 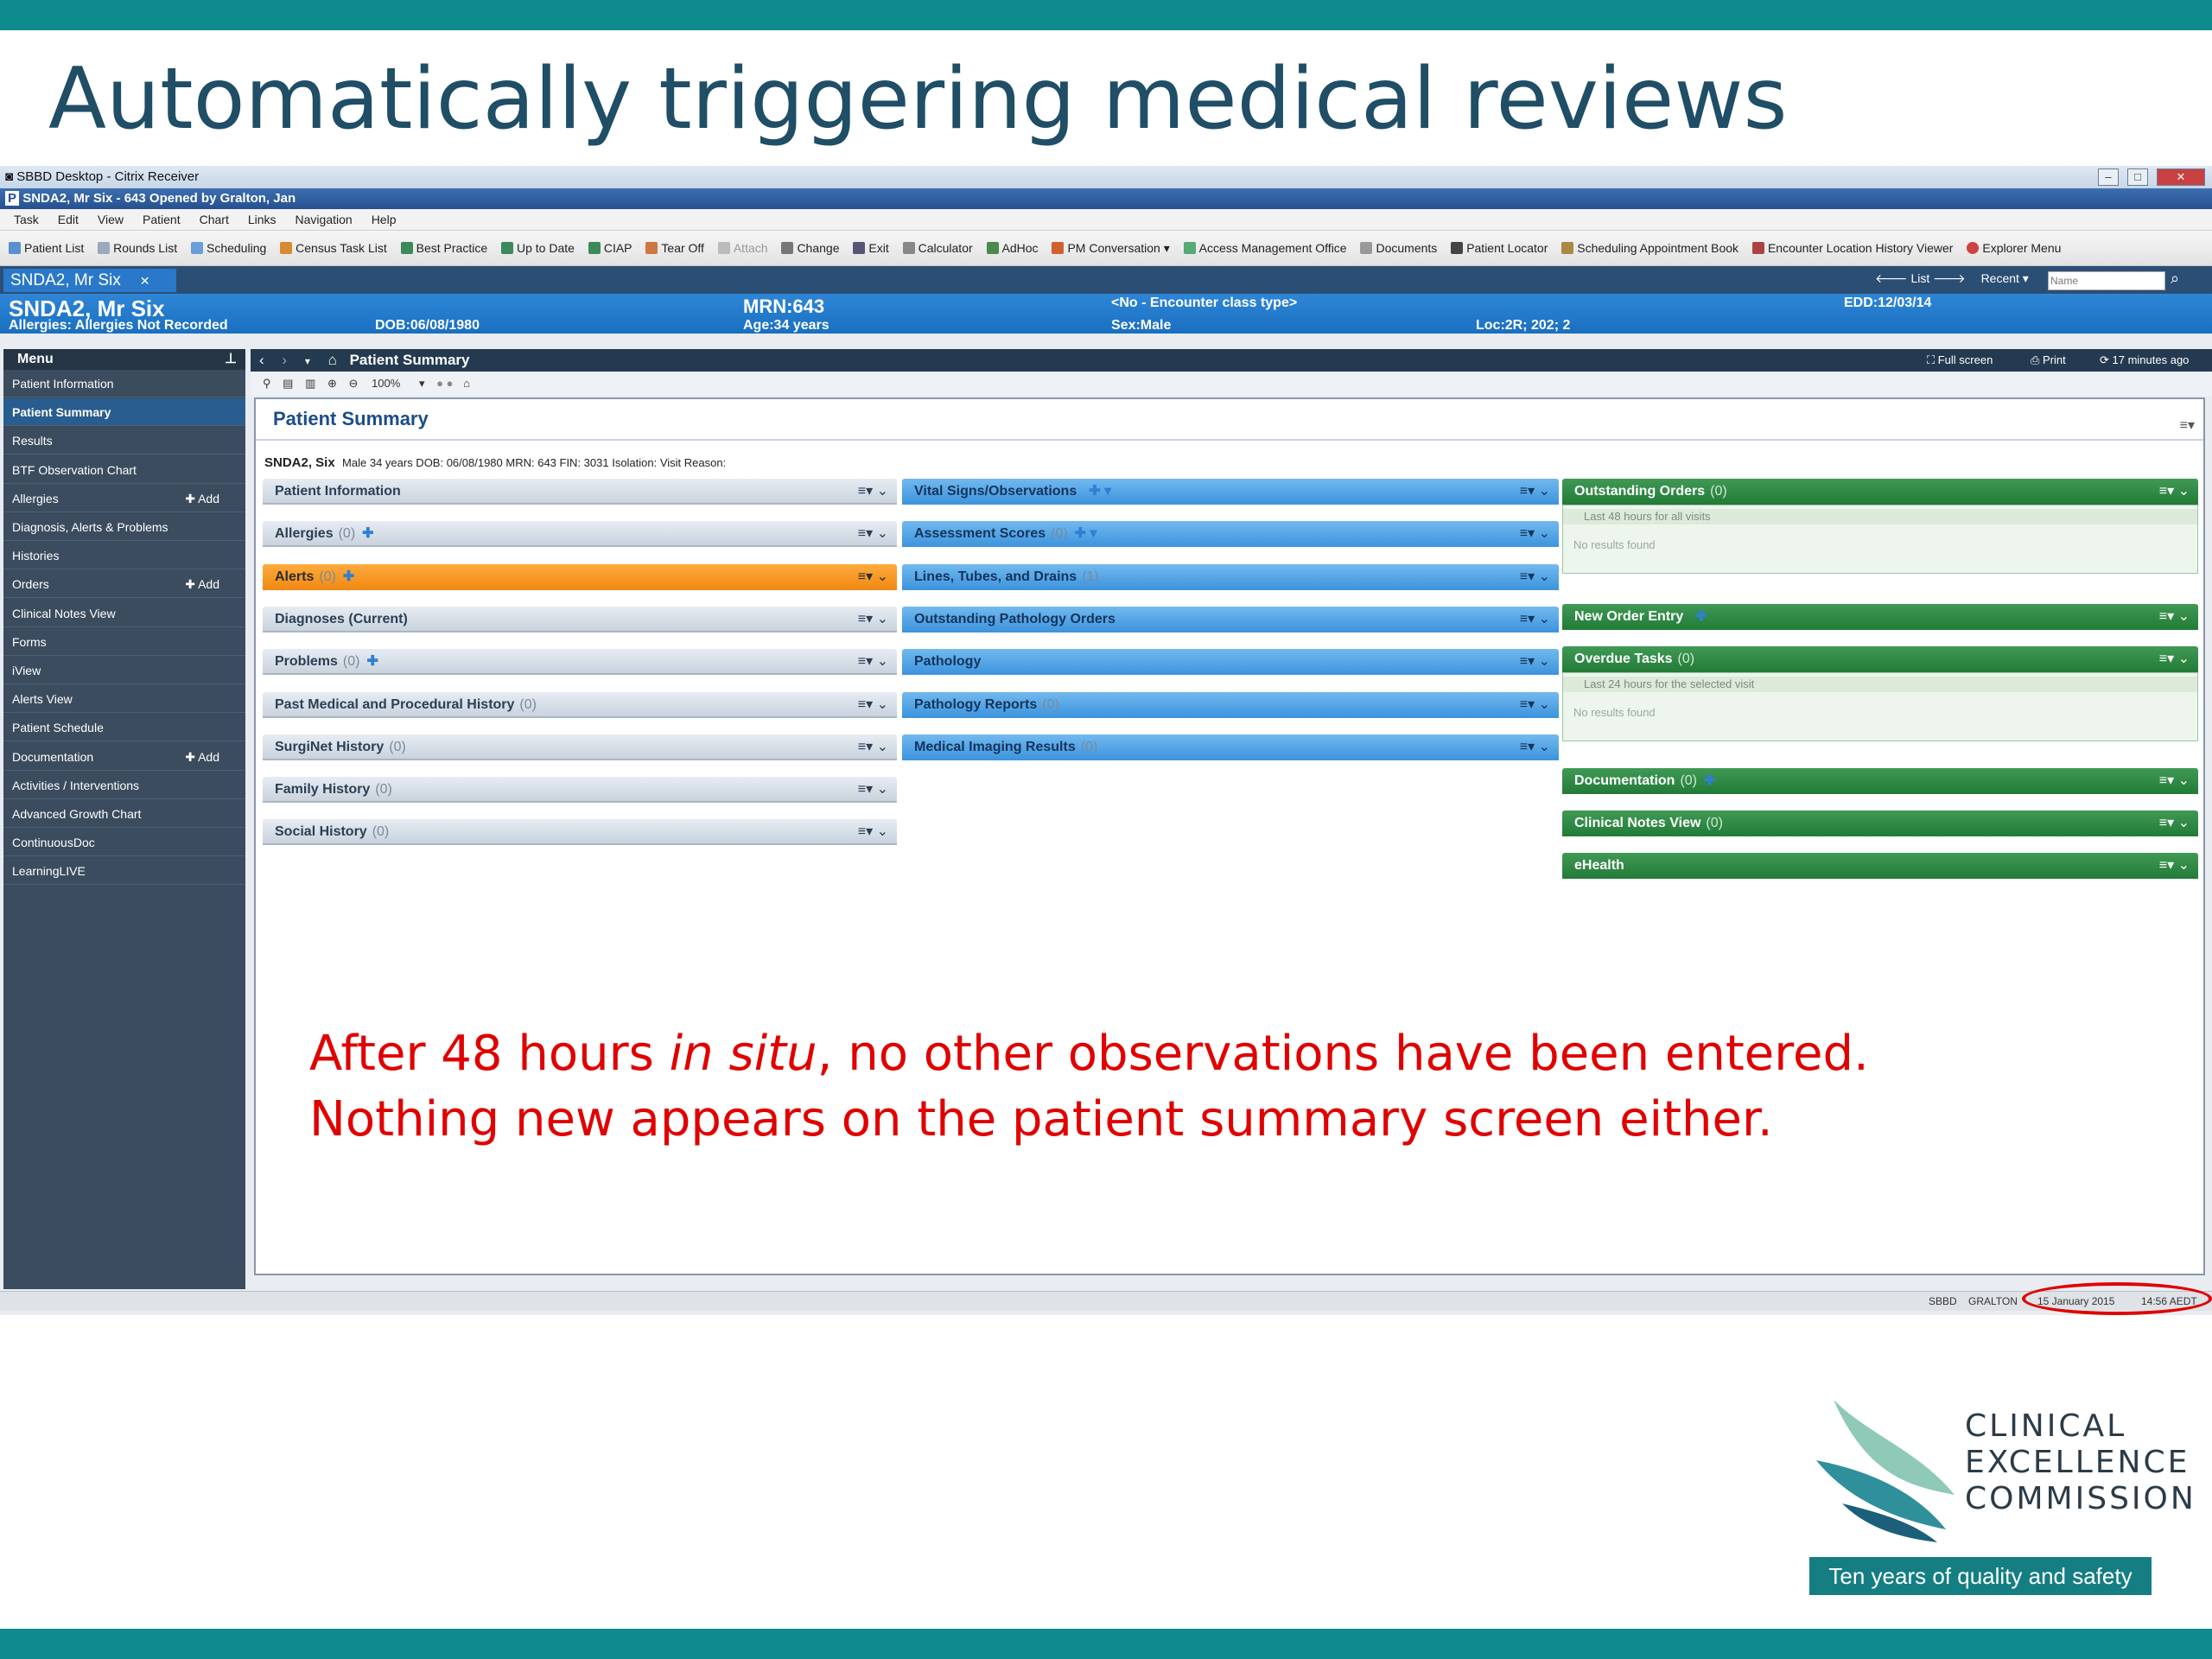 What do you see at coordinates (124, 642) in the screenshot?
I see `sidebar-item: Forms` at bounding box center [124, 642].